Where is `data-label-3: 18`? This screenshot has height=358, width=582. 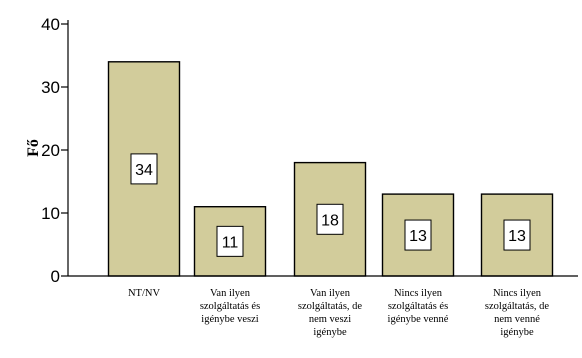 data-label-3: 18 is located at coordinates (330, 220).